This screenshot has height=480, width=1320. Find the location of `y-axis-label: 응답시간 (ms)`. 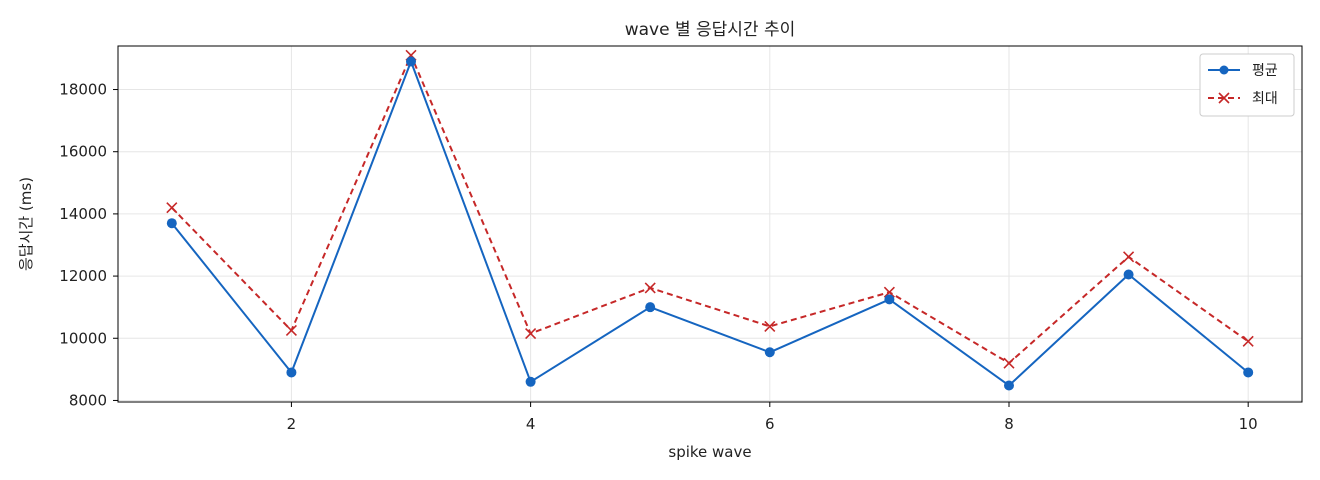

y-axis-label: 응답시간 (ms) is located at coordinates (26, 224).